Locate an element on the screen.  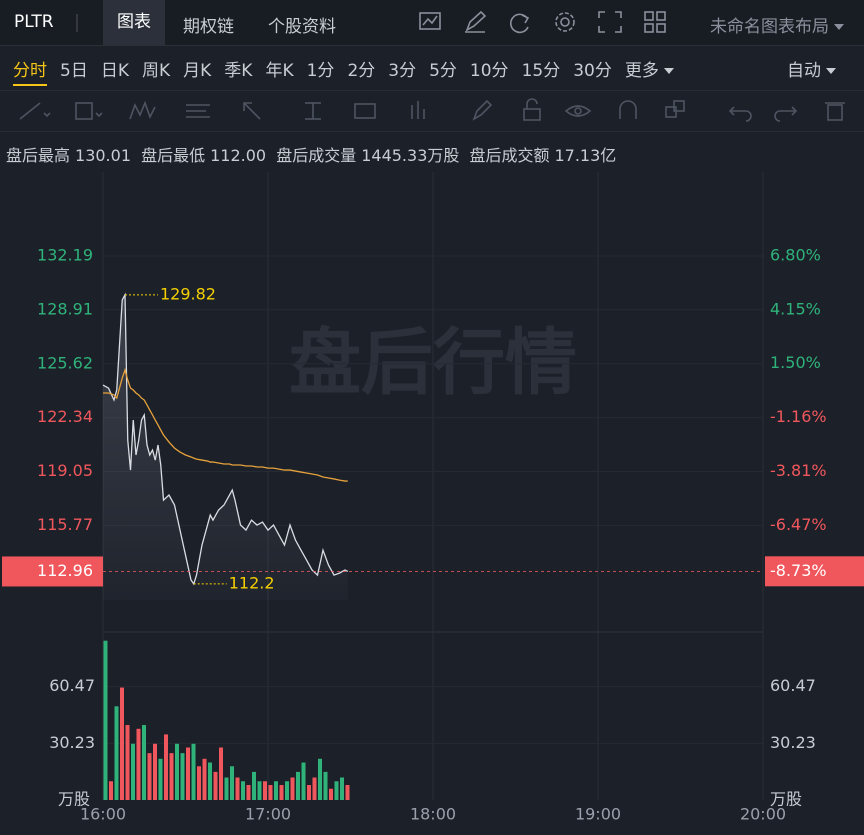
period: 分时 is located at coordinates (30, 71).